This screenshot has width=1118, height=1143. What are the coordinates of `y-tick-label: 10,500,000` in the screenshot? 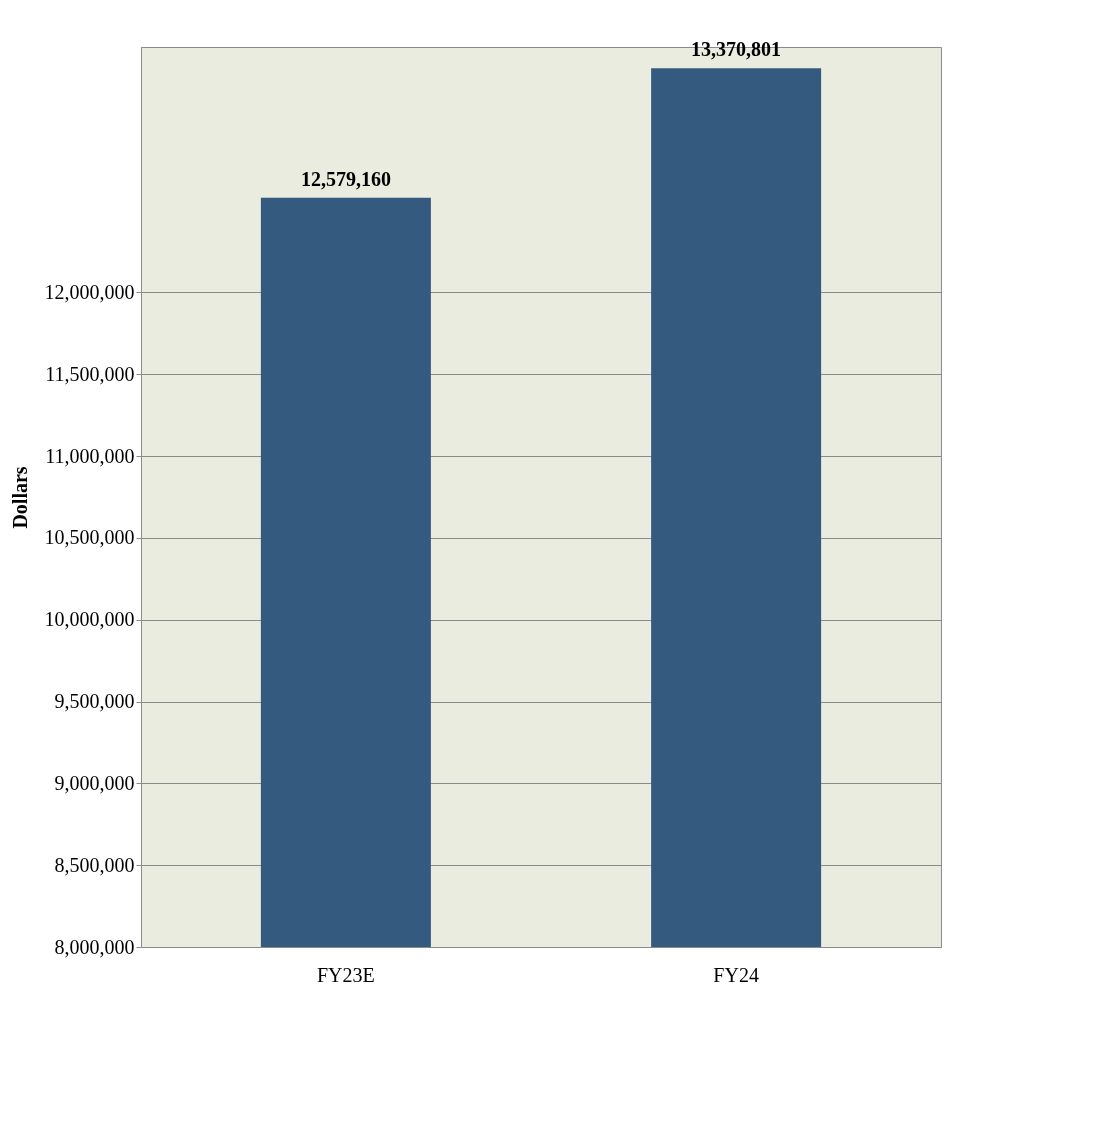 It's located at (89, 537).